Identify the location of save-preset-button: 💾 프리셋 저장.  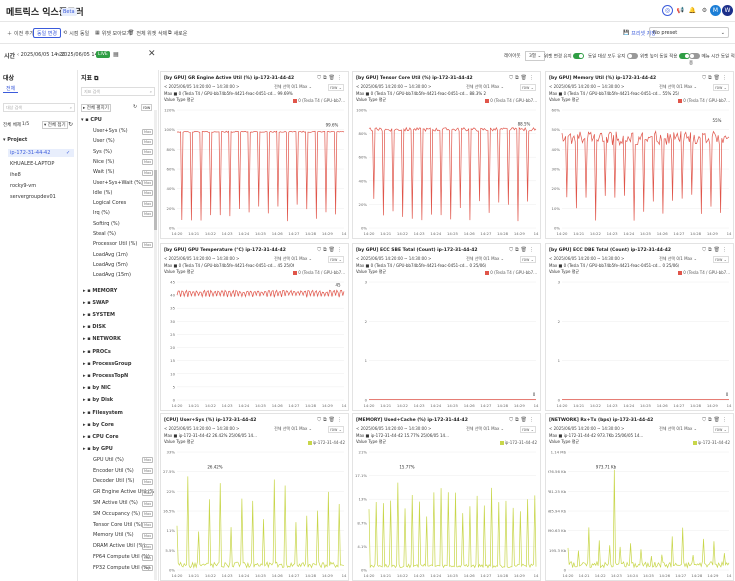
(639, 33).